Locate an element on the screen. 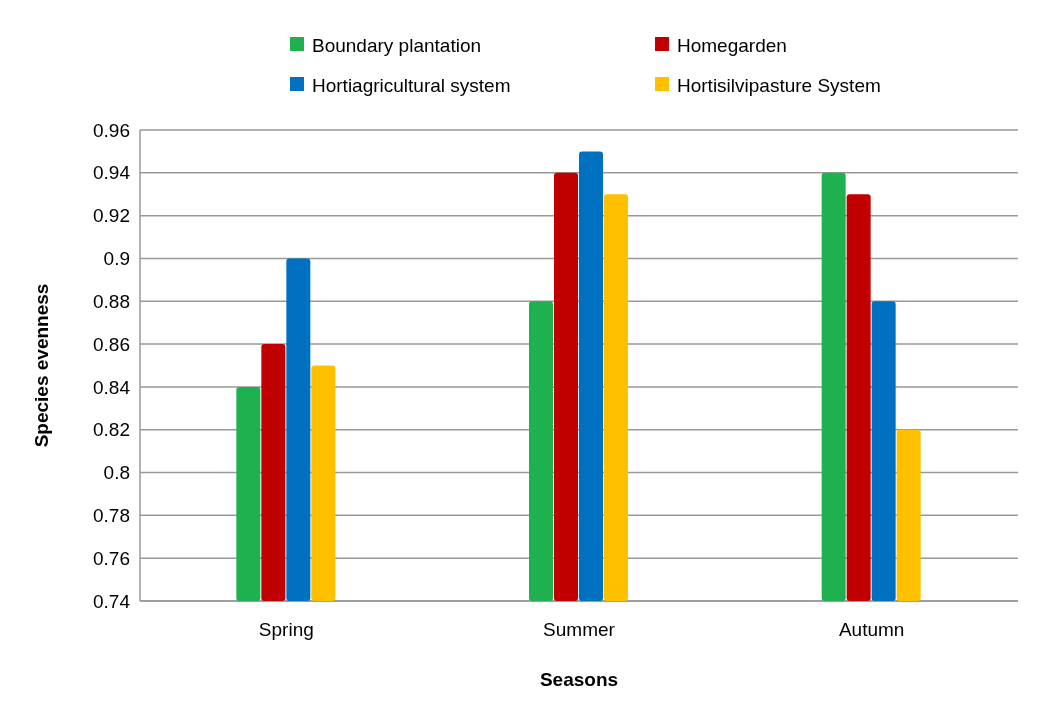 The image size is (1053, 711). x-axis-title: Seasons is located at coordinates (579, 679).